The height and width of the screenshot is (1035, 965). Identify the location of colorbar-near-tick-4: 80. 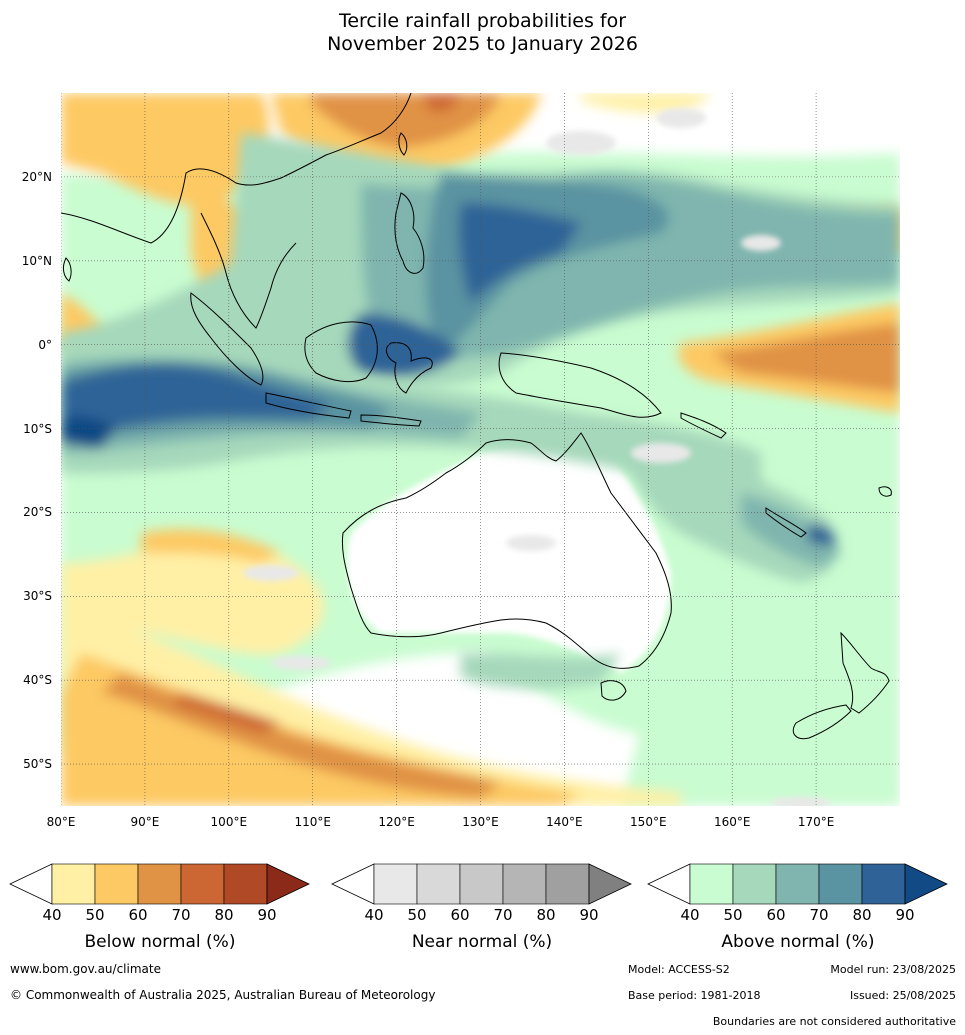
(546, 915).